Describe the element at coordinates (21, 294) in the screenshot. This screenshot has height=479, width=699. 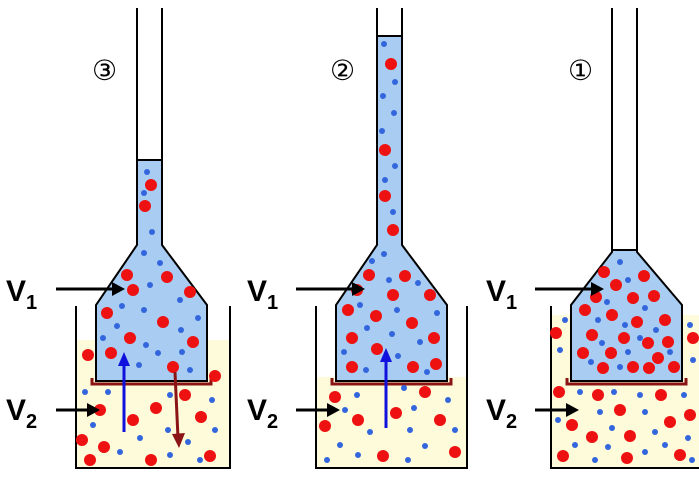
I see `volume-label-v1: V1` at that location.